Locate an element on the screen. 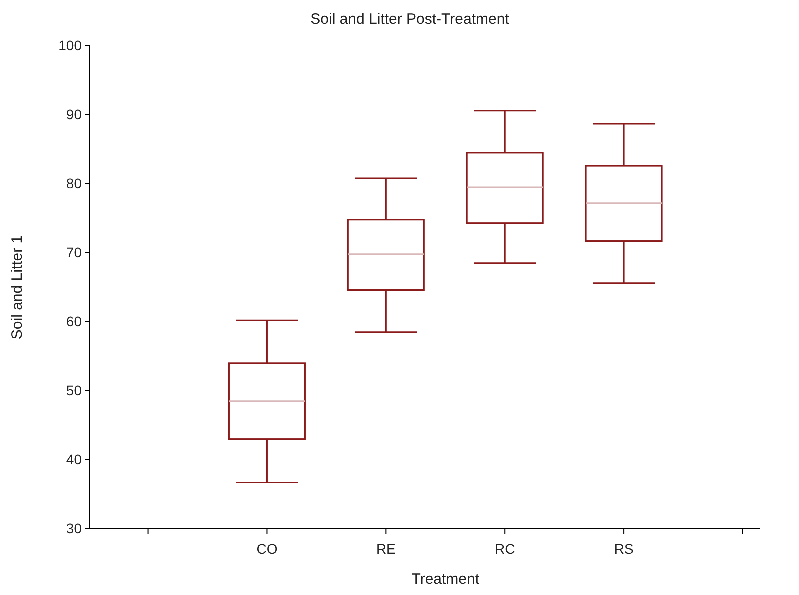  y-tick-label: 40 is located at coordinates (74, 459).